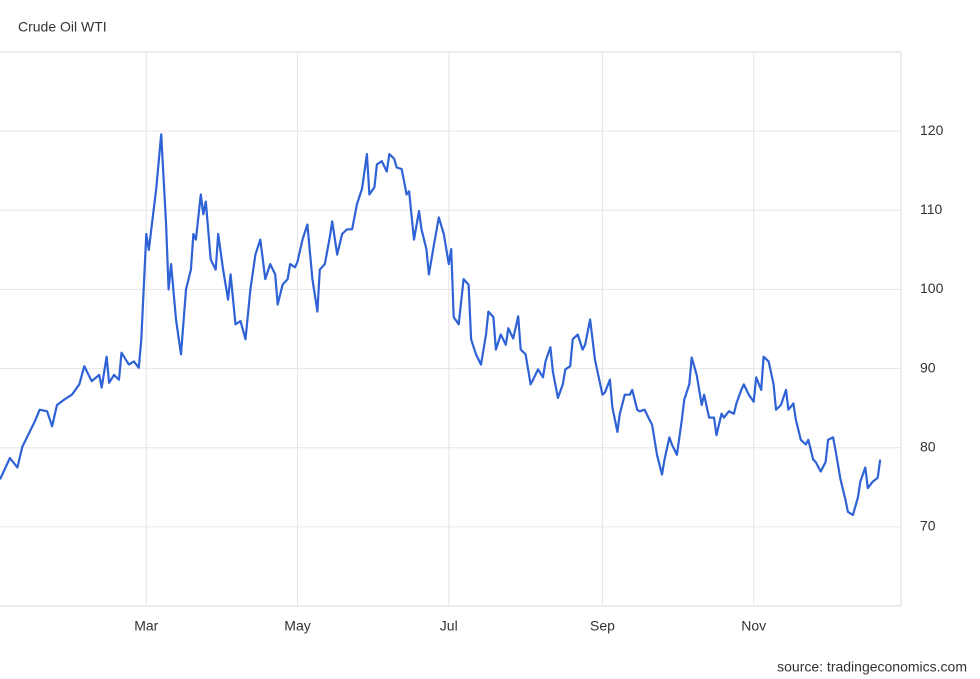 Image resolution: width=980 pixels, height=679 pixels. What do you see at coordinates (928, 526) in the screenshot?
I see `y-tick-label: 70` at bounding box center [928, 526].